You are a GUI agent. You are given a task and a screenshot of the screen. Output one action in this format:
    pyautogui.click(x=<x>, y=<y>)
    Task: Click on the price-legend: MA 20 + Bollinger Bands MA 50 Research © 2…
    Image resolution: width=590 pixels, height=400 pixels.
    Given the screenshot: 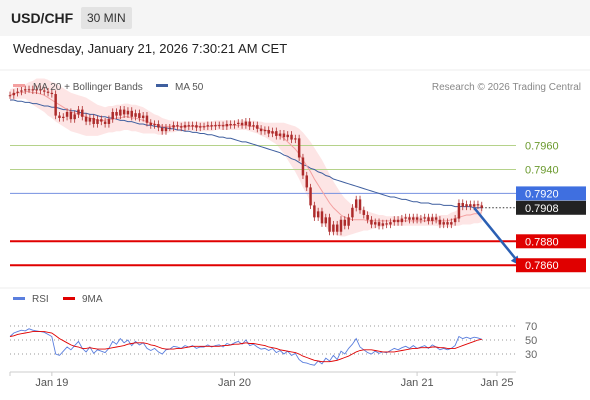 What is the action you would take?
    pyautogui.click(x=297, y=87)
    